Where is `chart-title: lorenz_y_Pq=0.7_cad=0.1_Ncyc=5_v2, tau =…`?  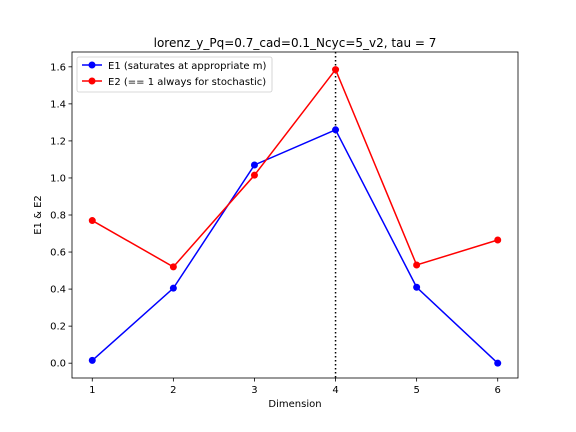 chart-title: lorenz_y_Pq=0.7_cad=0.1_Ncyc=5_v2, tau =… is located at coordinates (295, 43).